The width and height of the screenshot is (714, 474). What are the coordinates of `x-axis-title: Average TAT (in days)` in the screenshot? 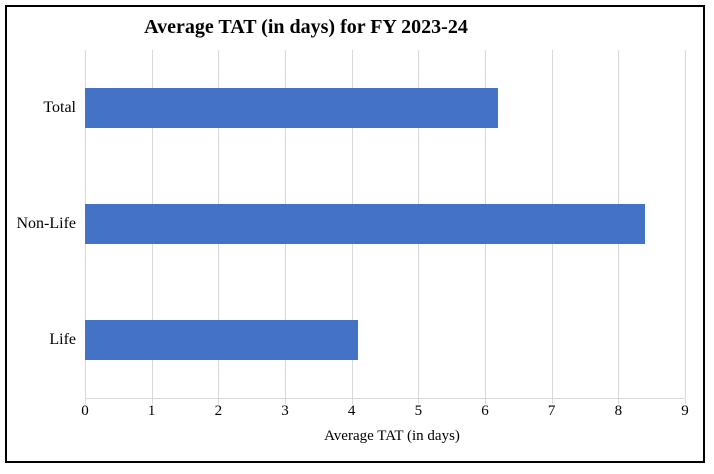 It's located at (392, 436).